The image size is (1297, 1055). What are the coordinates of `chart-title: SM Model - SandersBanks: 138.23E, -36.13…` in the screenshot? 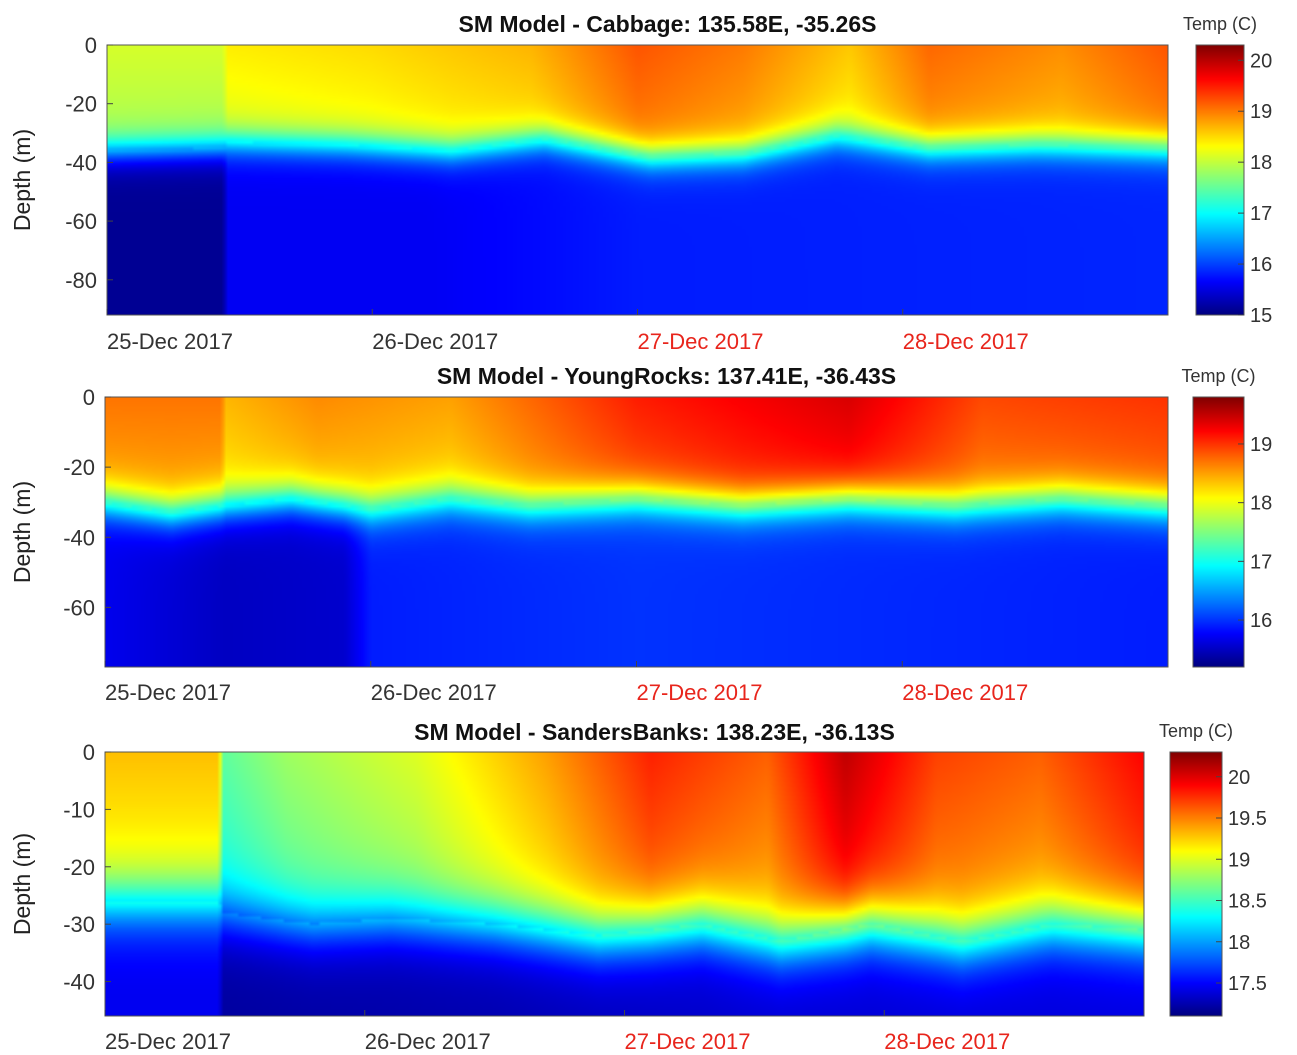 It's located at (654, 732).